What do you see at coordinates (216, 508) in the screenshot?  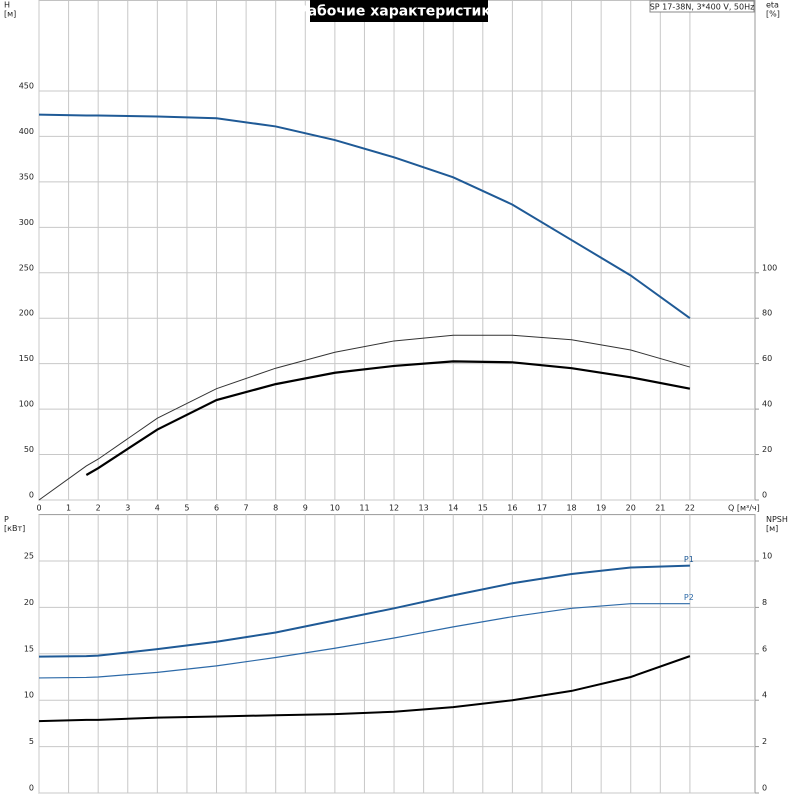 I see `x-tick-label: 6` at bounding box center [216, 508].